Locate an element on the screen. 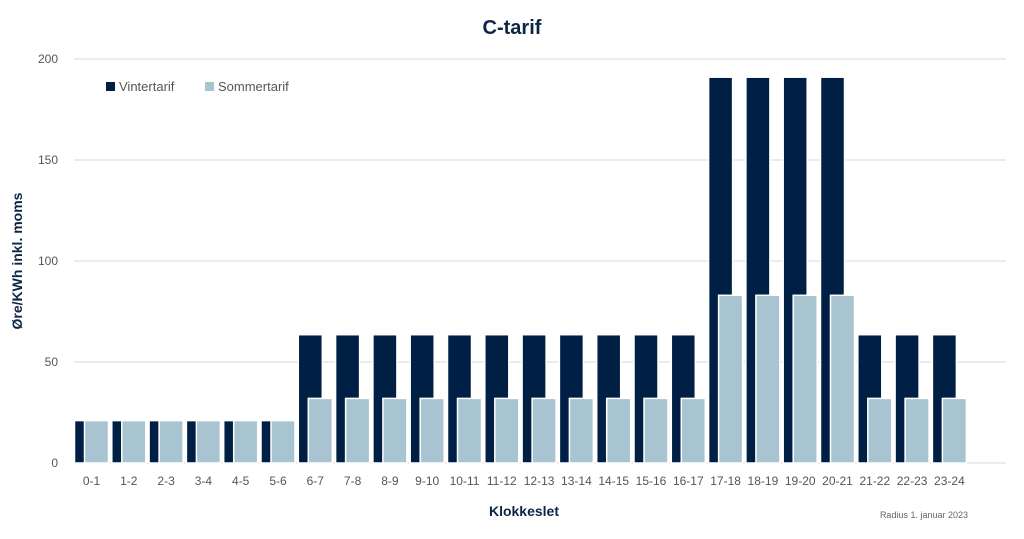 This screenshot has width=1024, height=539. x-tick-label: 12-13 is located at coordinates (539, 481).